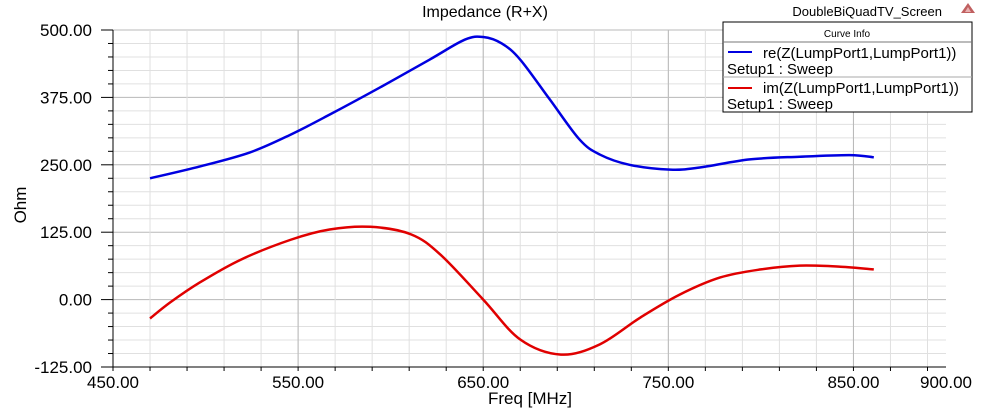 The width and height of the screenshot is (985, 409). What do you see at coordinates (483, 382) in the screenshot?
I see `x-tick-label: 650.00` at bounding box center [483, 382].